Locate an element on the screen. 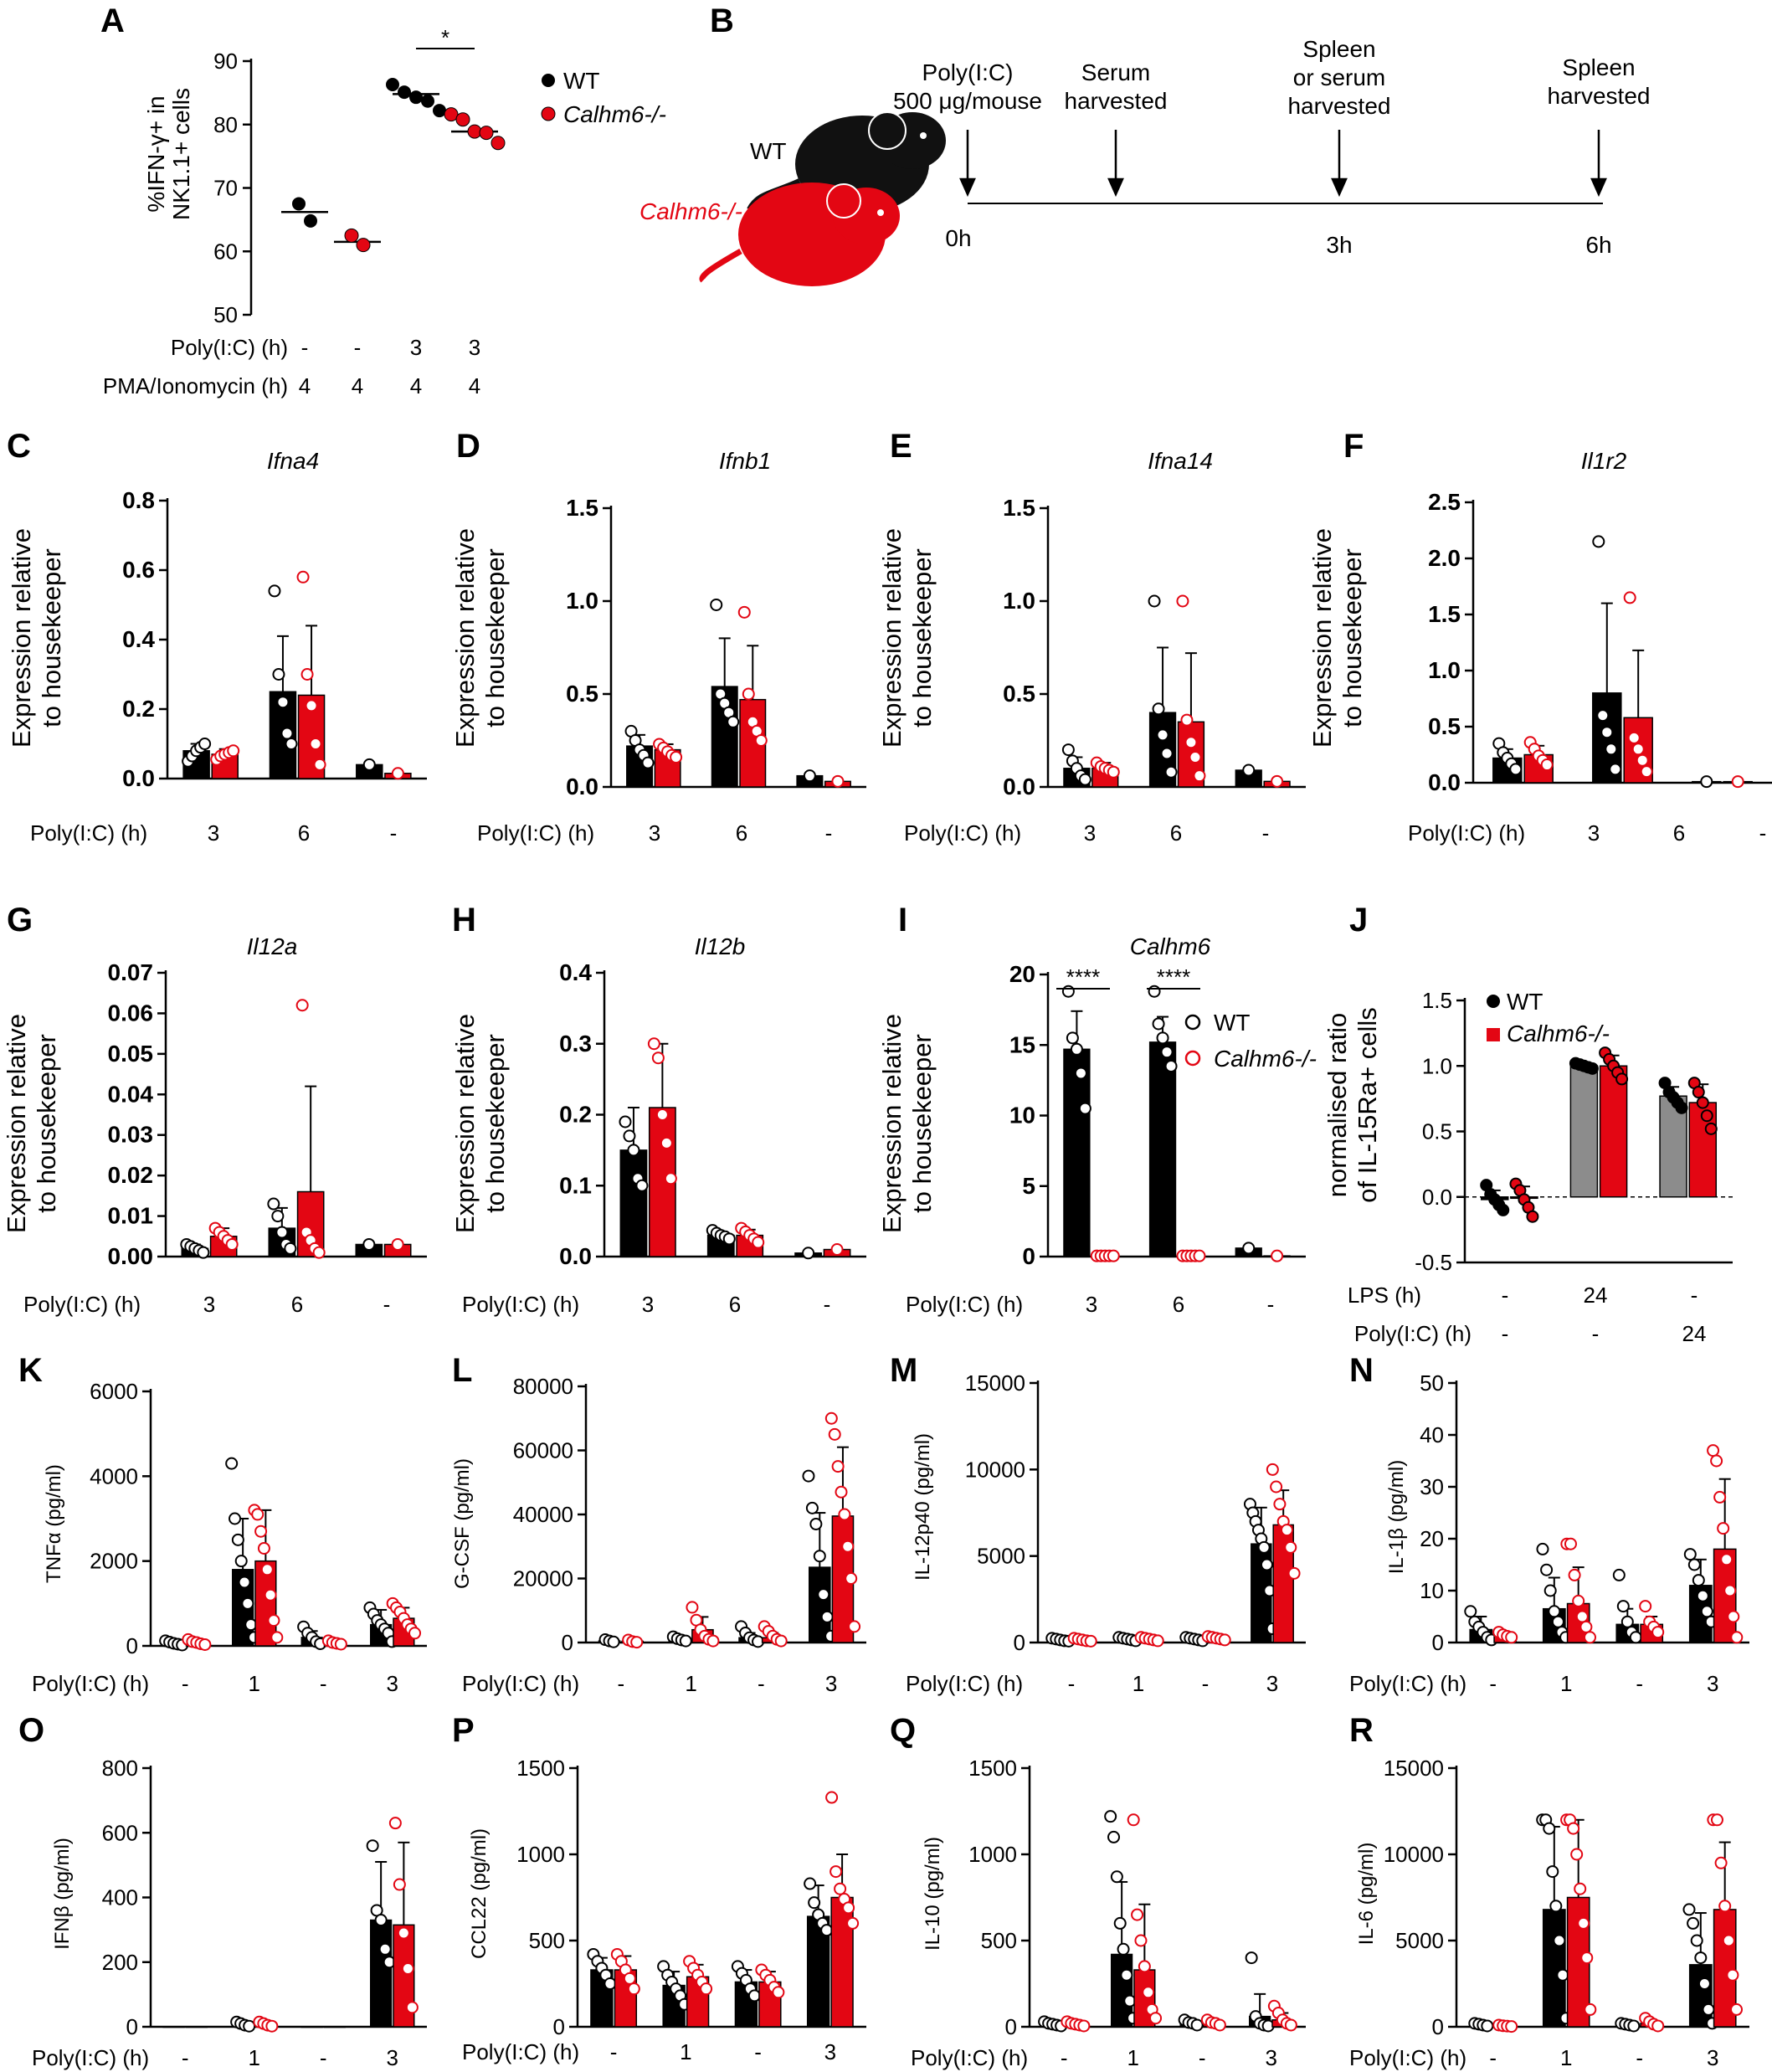  panel-n-xrow: 3 is located at coordinates (1712, 1683).